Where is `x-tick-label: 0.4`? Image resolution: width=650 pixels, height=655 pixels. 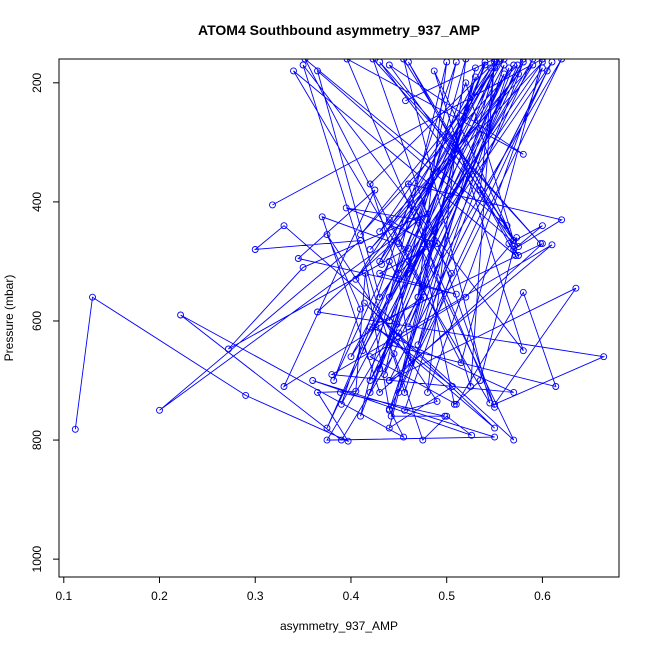 x-tick-label: 0.4 is located at coordinates (351, 596).